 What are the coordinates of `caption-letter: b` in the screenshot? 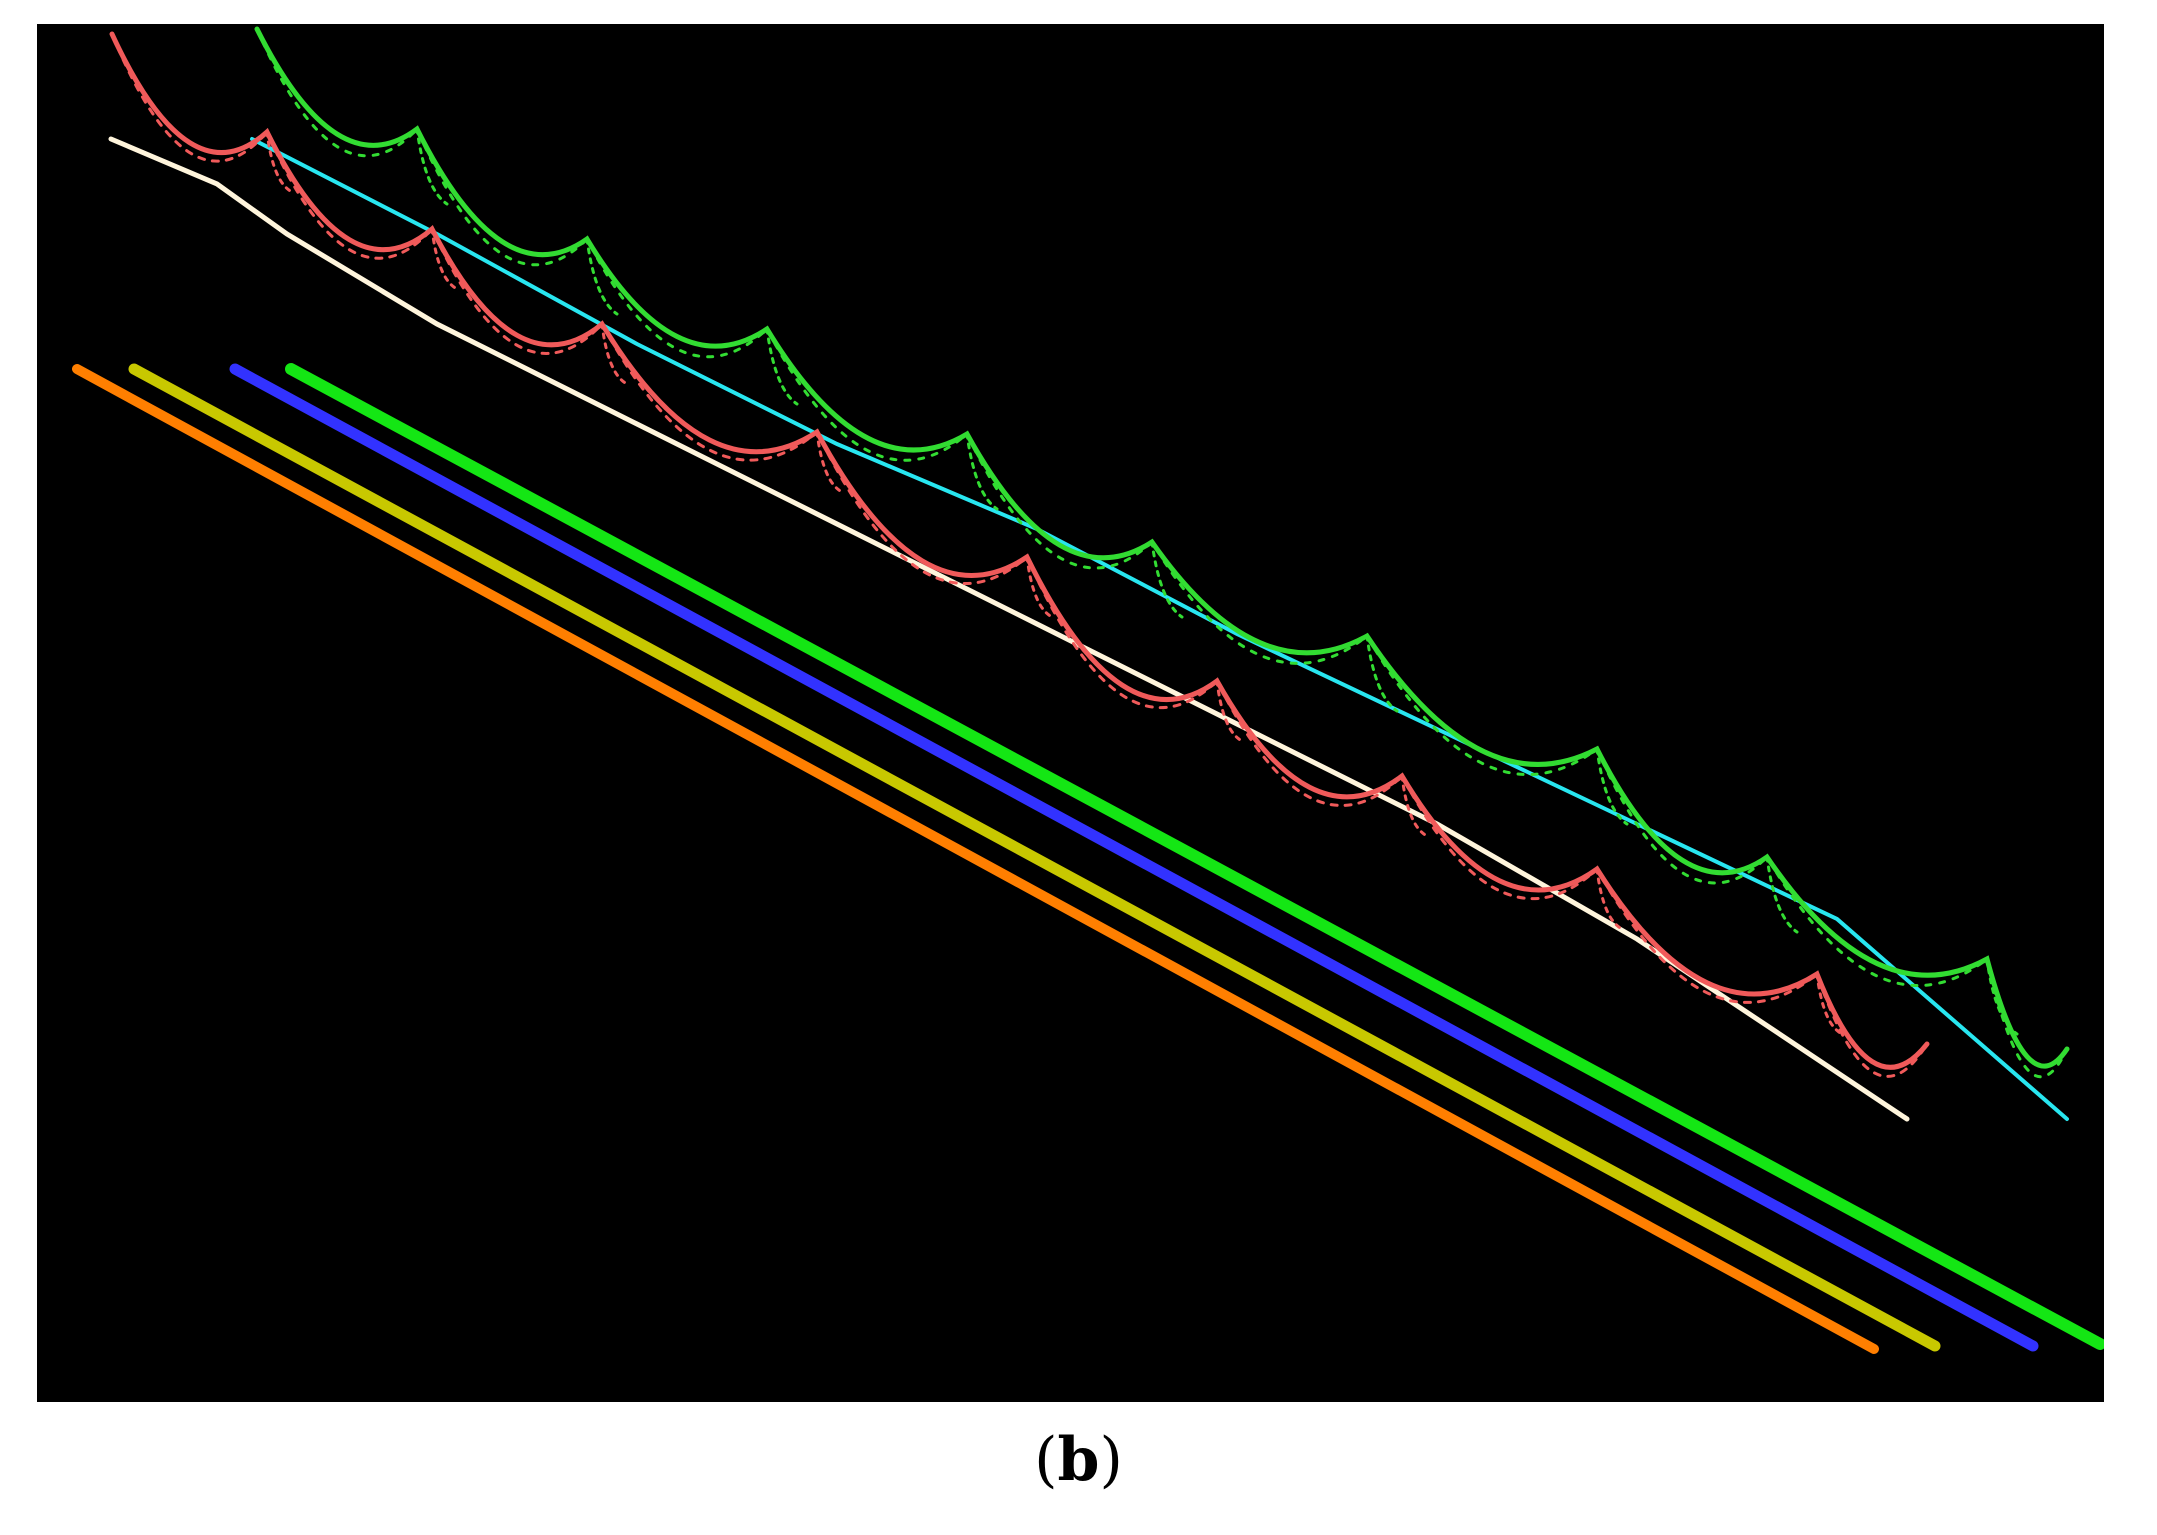 It's located at (1078, 1460).